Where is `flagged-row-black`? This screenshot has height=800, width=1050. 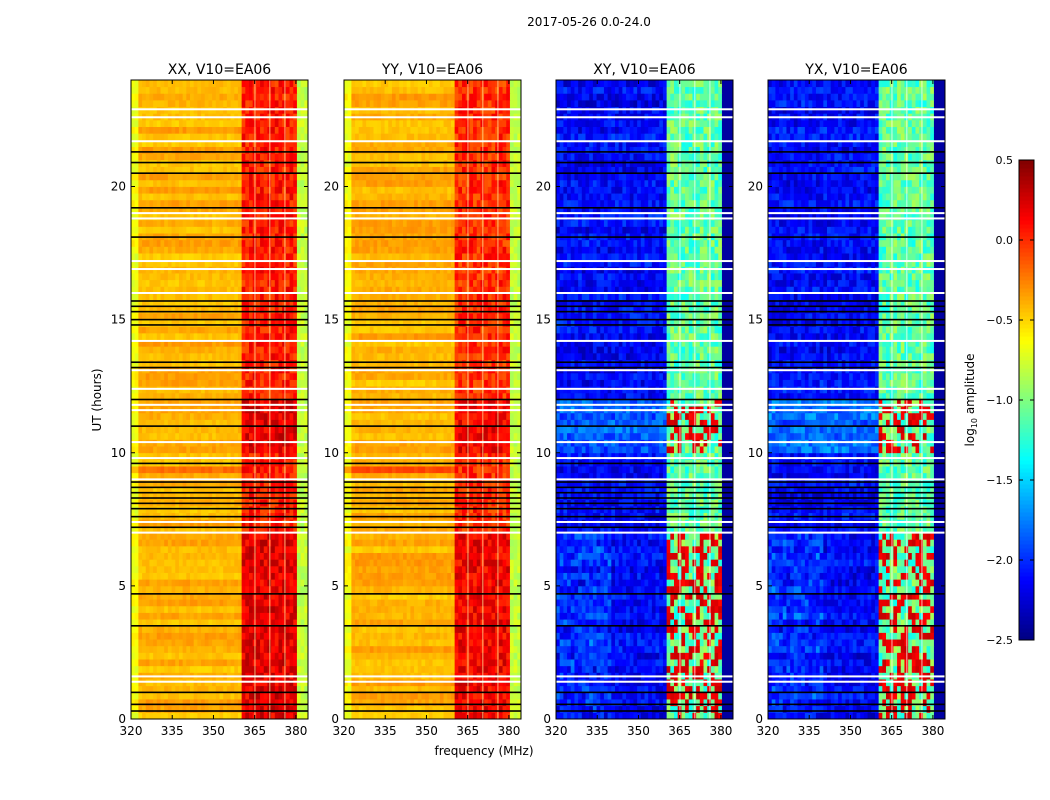 flagged-row-black is located at coordinates (219, 362).